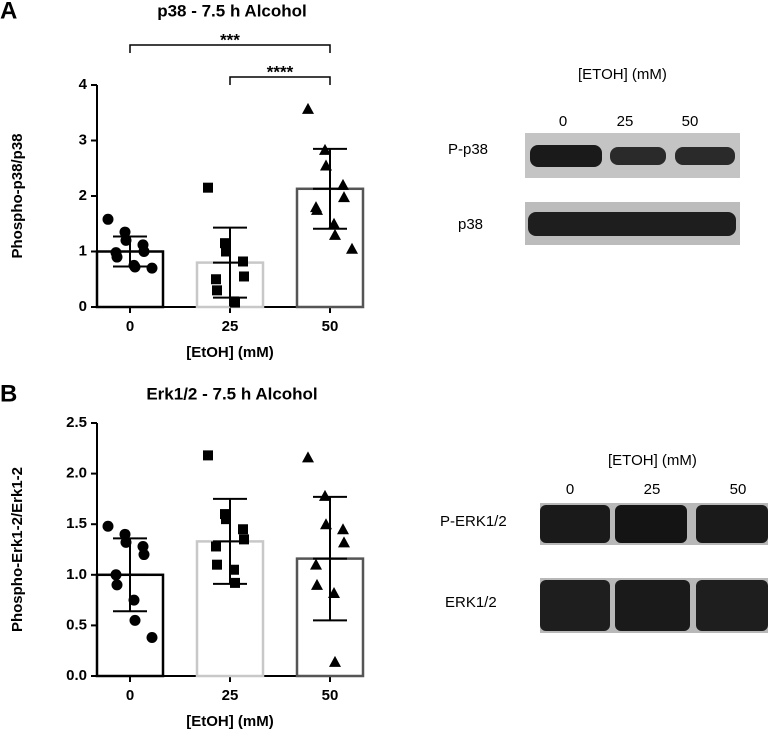  I want to click on panel-label: A, so click(8, 12).